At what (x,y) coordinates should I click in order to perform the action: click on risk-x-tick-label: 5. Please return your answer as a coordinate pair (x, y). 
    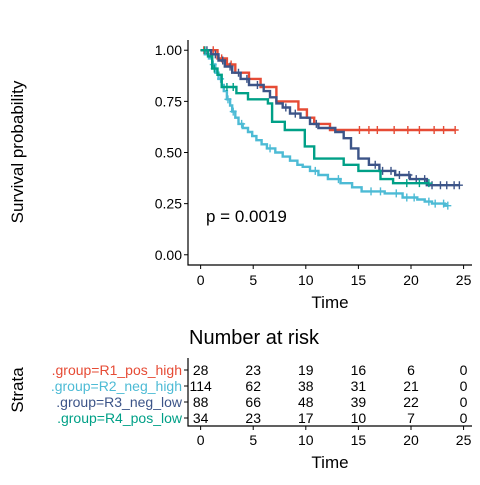
    Looking at the image, I should click on (253, 440).